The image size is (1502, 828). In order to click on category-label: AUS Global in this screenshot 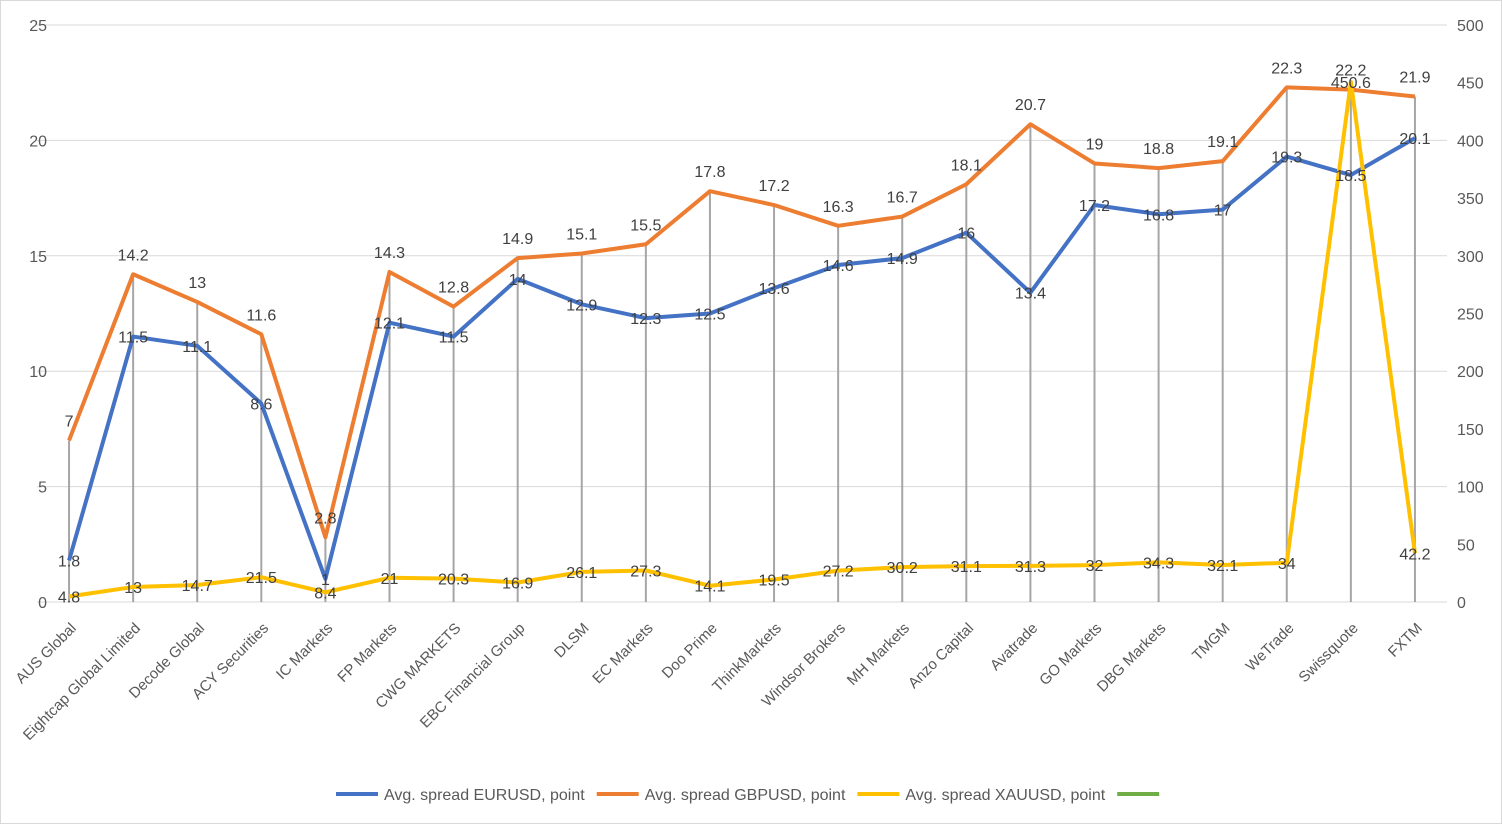, I will do `click(45, 653)`.